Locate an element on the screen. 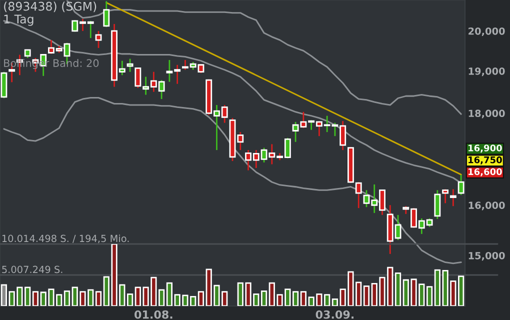 Image resolution: width=510 pixels, height=320 pixels. ref-line-label: 10.014.498 S. / 194,5 Mio. is located at coordinates (65, 239).